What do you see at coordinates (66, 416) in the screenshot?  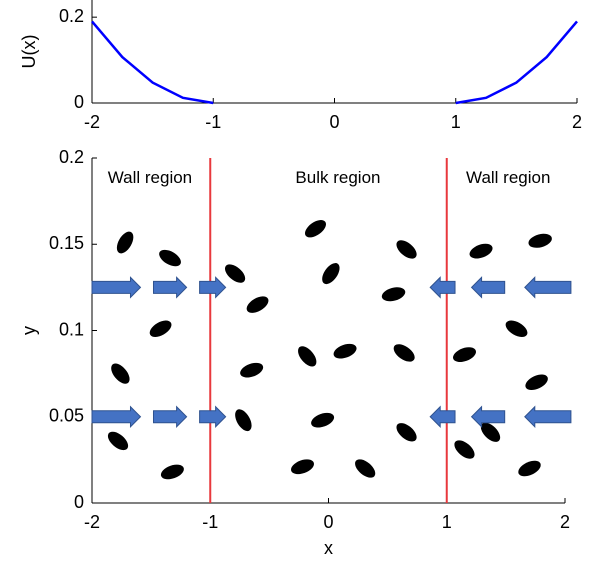 I see `y-tick-label: 0.05` at bounding box center [66, 416].